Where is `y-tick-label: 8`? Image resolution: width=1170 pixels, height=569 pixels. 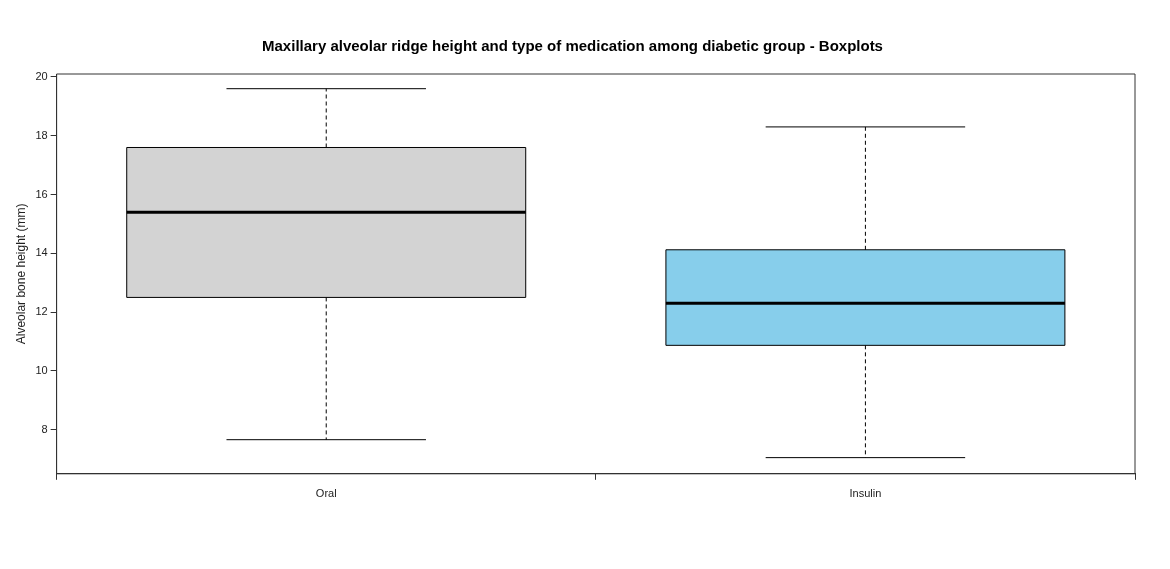
y-tick-label: 8 is located at coordinates (44, 428).